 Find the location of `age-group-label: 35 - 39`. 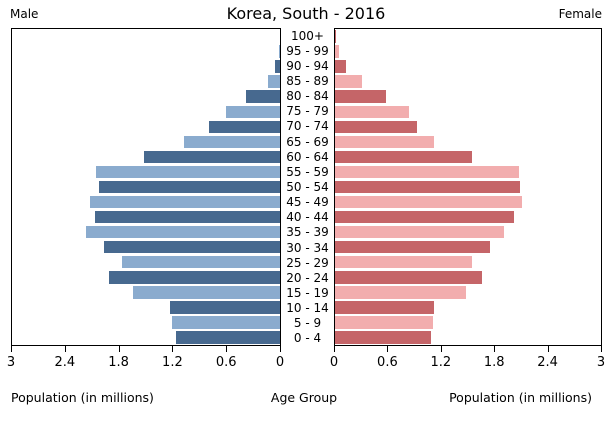

age-group-label: 35 - 39 is located at coordinates (307, 232).